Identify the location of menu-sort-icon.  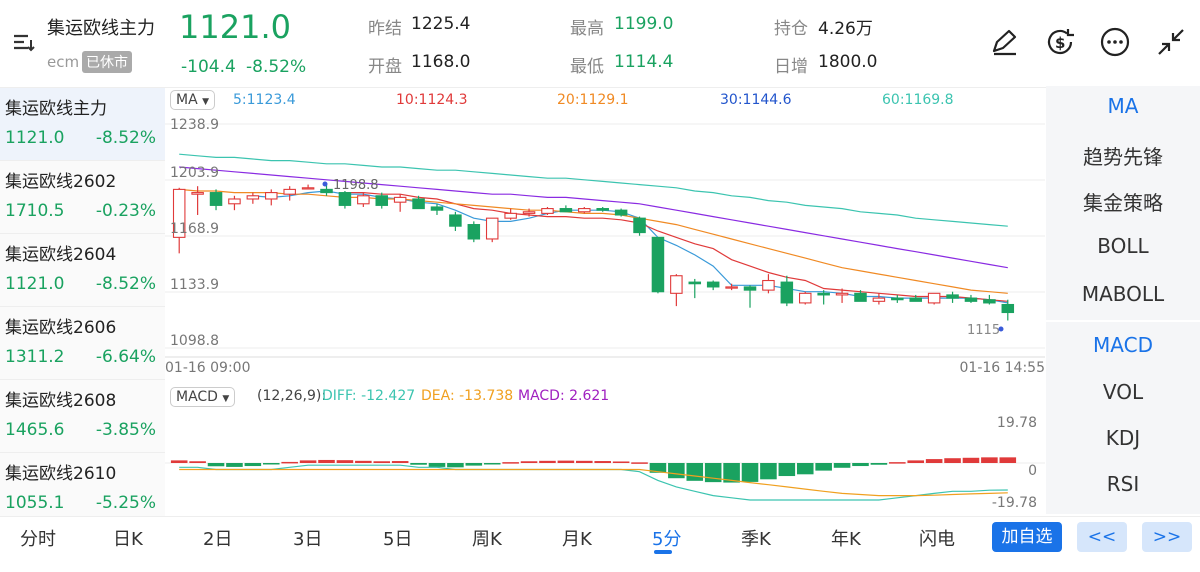
(25, 45).